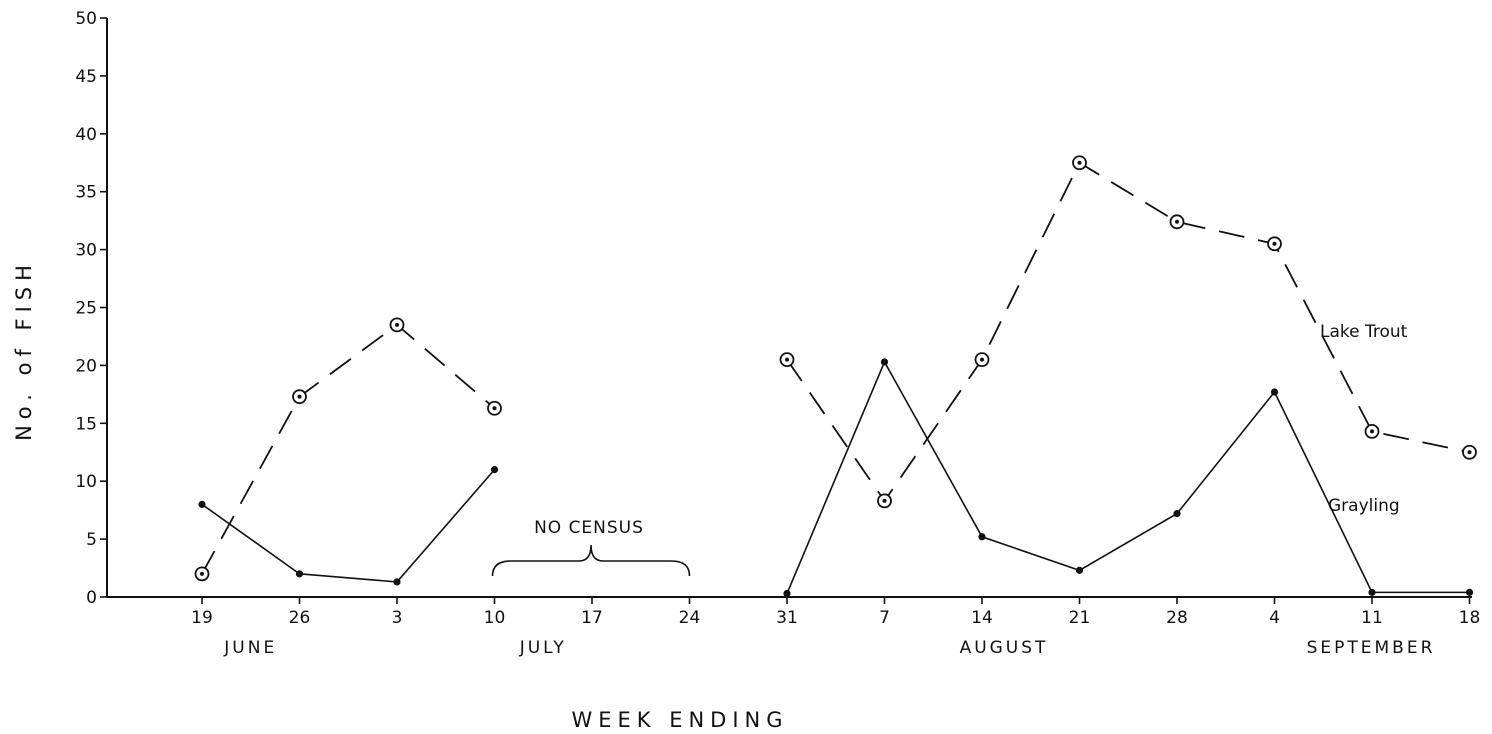  Describe the element at coordinates (1274, 618) in the screenshot. I see `x-tick-label: 4` at that location.